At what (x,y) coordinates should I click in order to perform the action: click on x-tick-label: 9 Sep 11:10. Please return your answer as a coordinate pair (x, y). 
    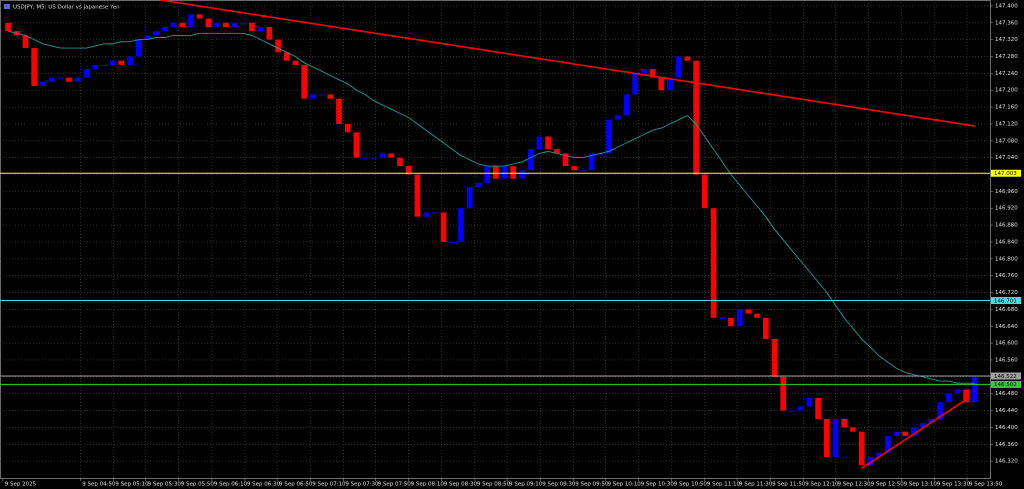
    Looking at the image, I should click on (724, 485).